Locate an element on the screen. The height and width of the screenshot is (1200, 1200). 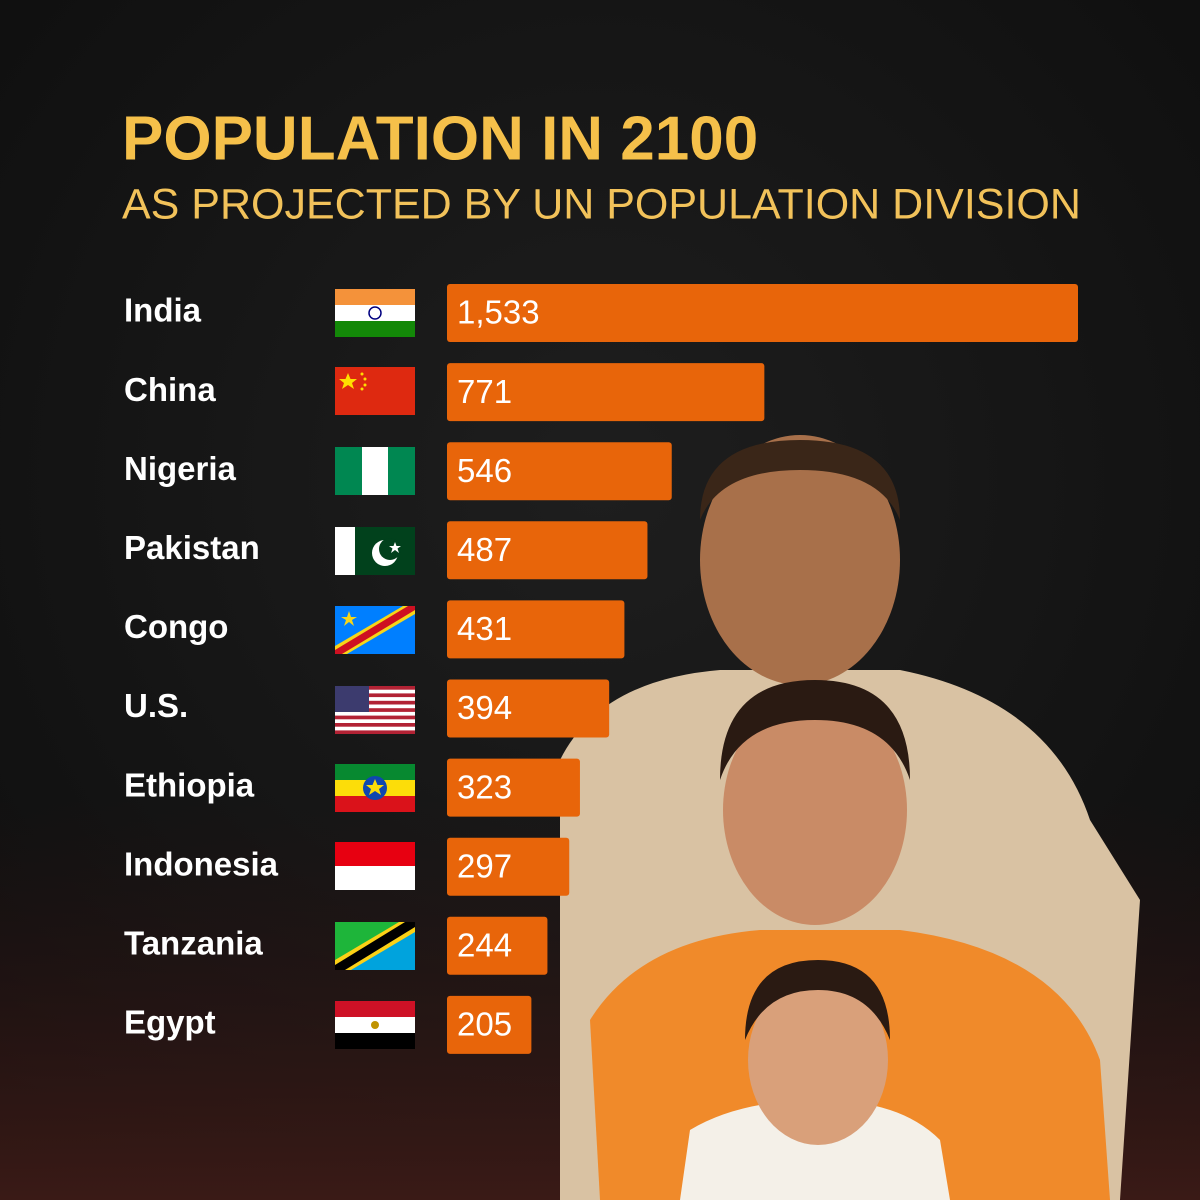
category-label: China is located at coordinates (170, 389).